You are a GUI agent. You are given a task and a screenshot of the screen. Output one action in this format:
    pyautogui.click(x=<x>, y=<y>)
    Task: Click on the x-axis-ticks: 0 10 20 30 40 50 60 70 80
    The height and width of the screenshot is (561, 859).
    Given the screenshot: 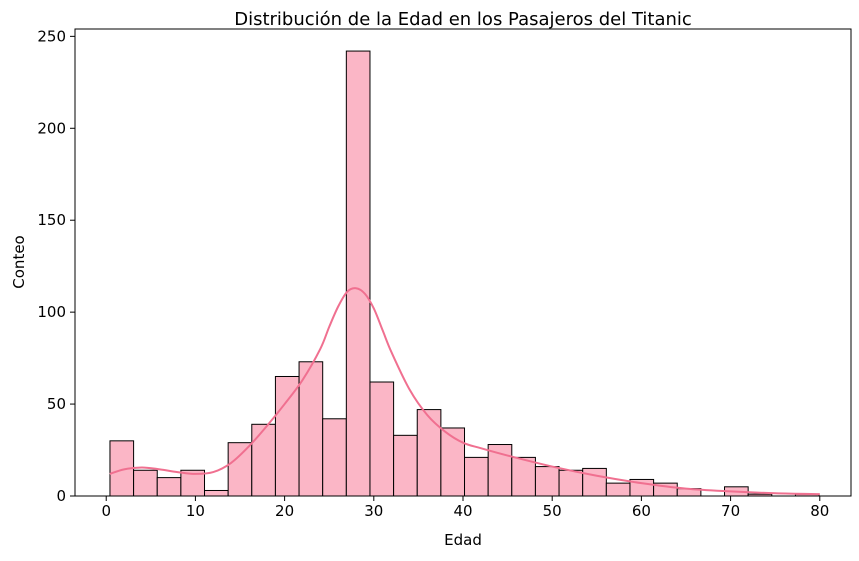 What is the action you would take?
    pyautogui.click(x=465, y=508)
    